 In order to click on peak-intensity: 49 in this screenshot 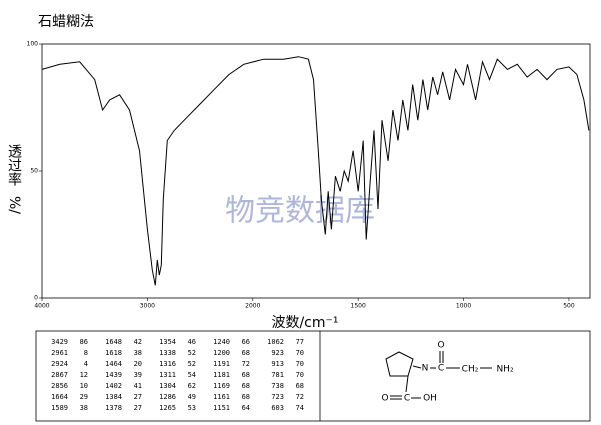, I will do `click(192, 397)`.